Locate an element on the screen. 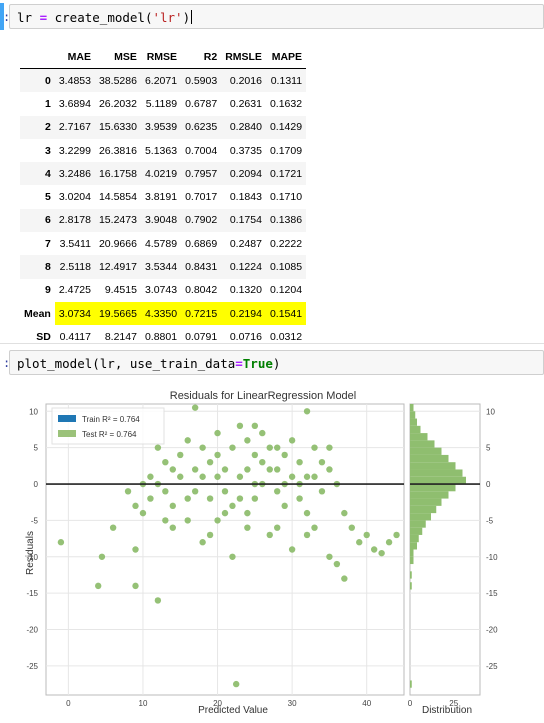 This screenshot has height=723, width=544. code-text: lr = create_model('lr') is located at coordinates (105, 17).